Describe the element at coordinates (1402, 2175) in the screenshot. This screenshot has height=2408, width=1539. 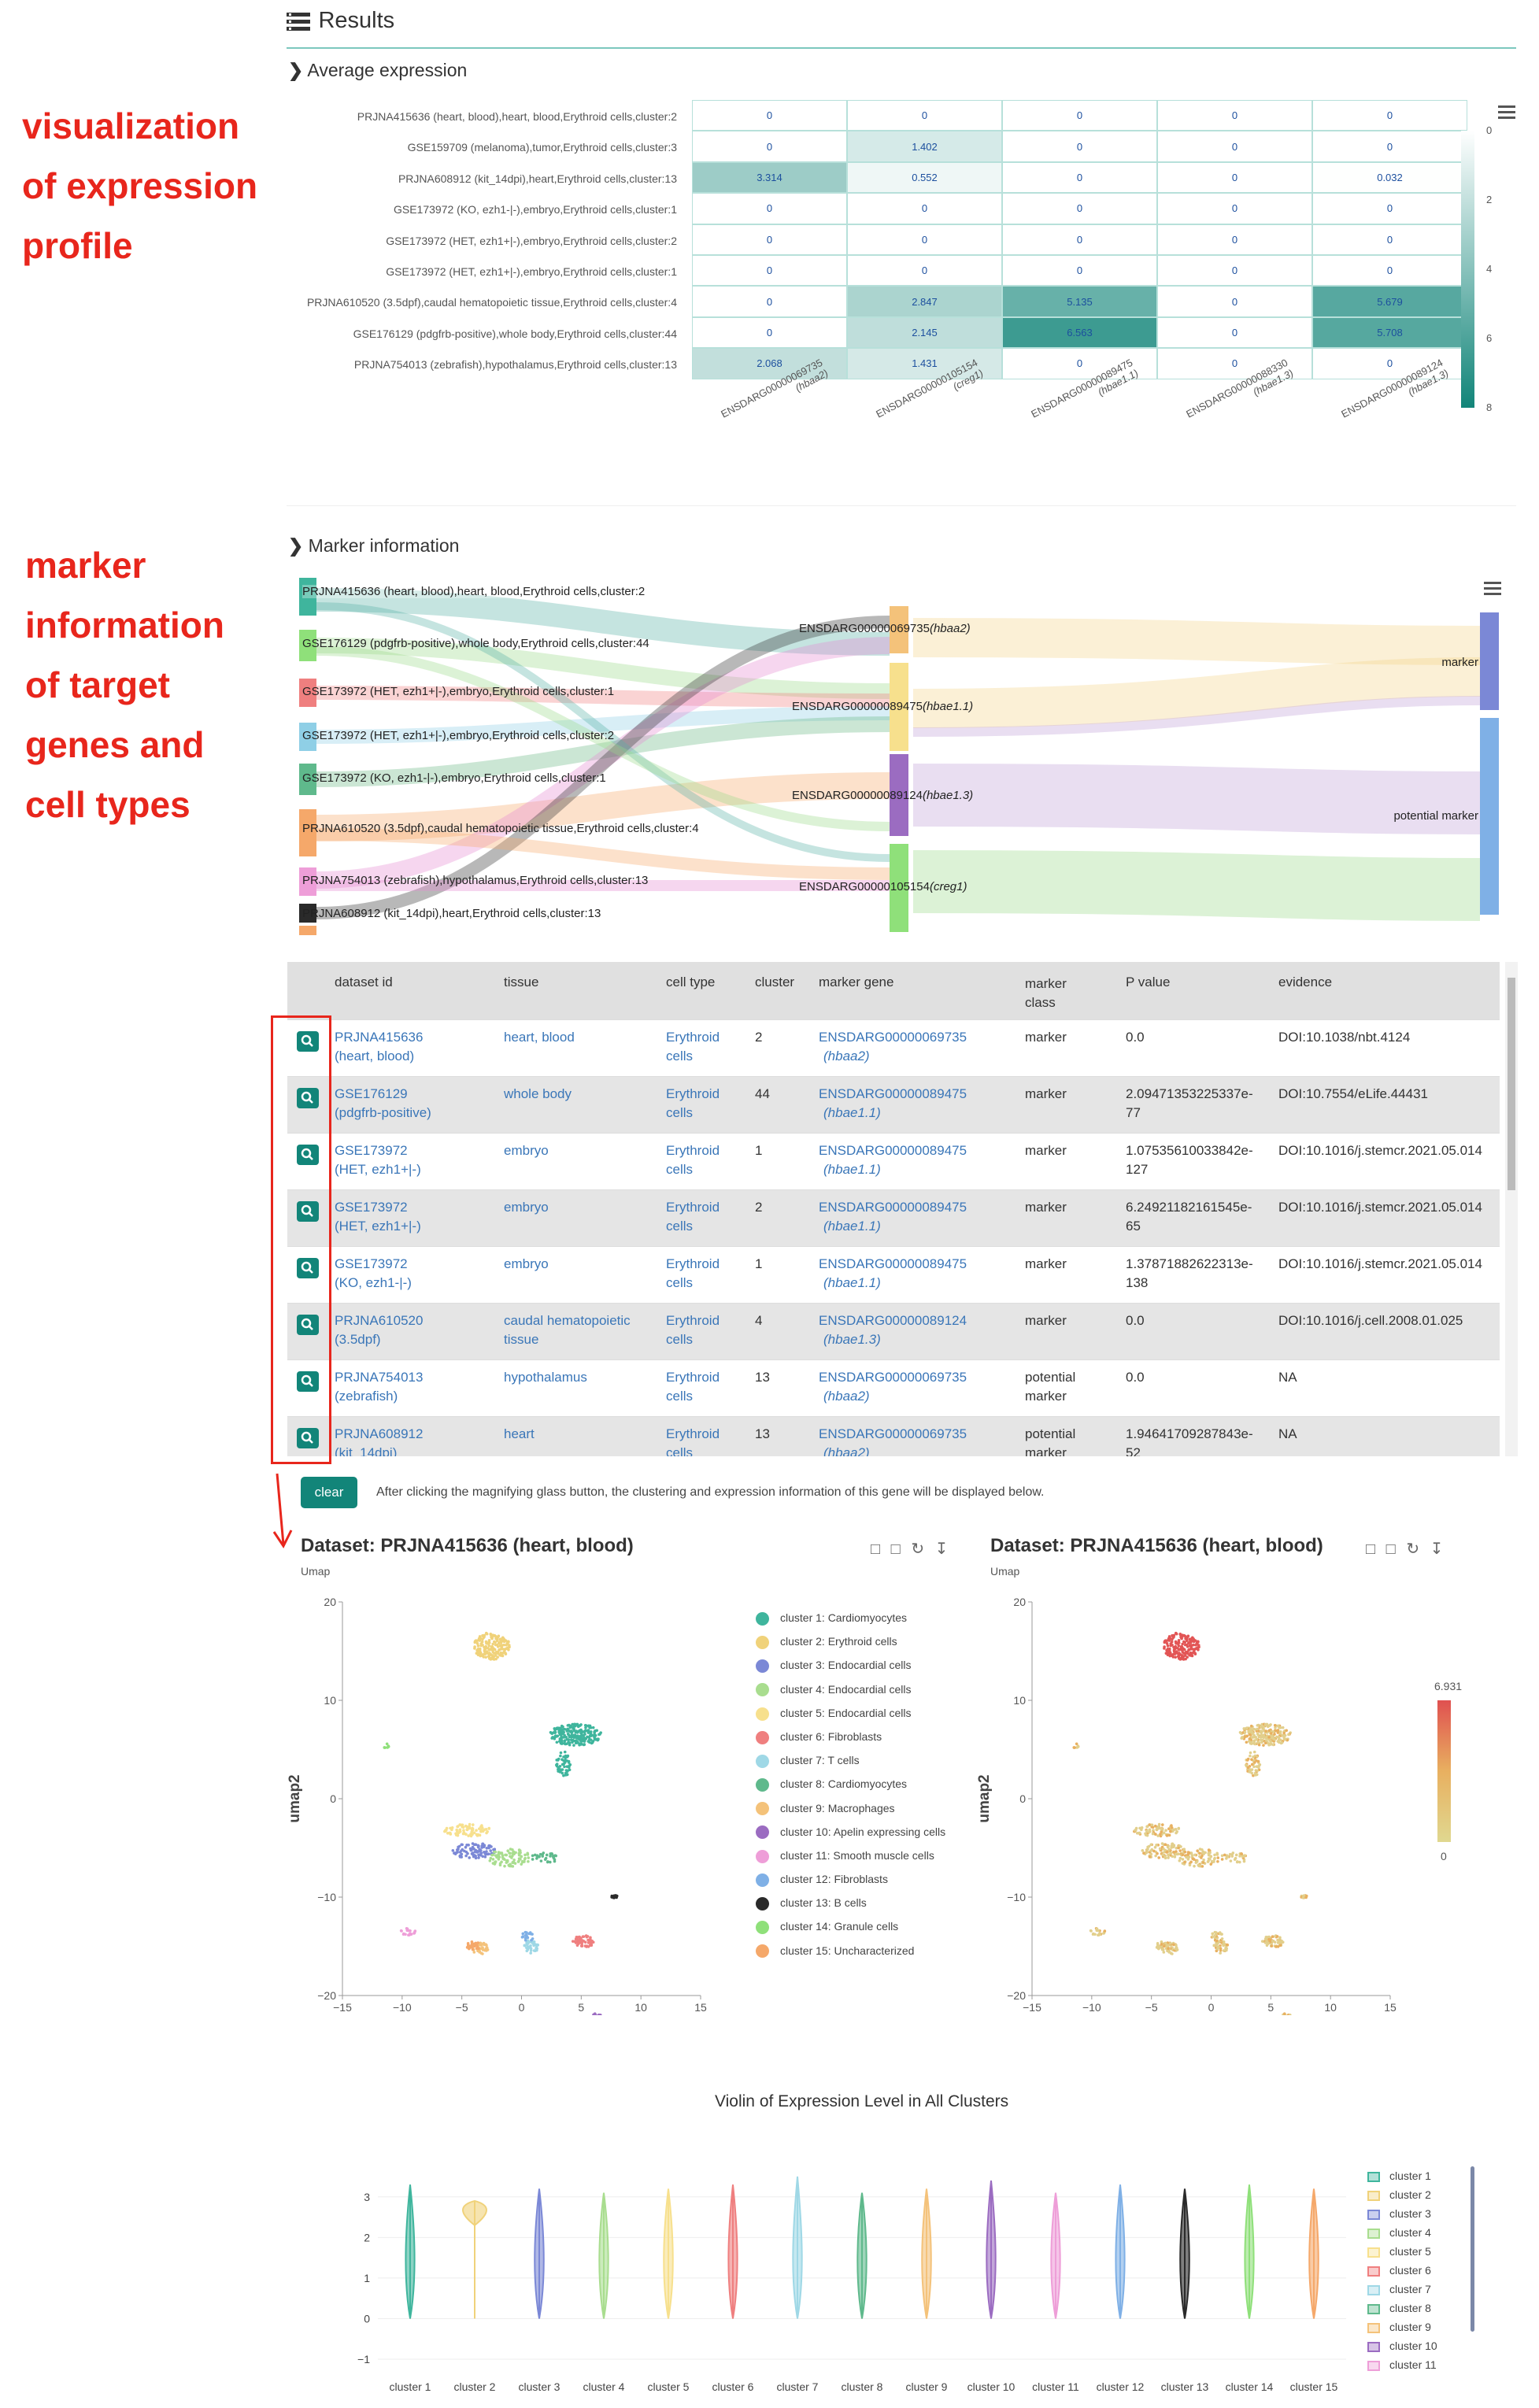
I see `legend-item: cluster 1` at that location.